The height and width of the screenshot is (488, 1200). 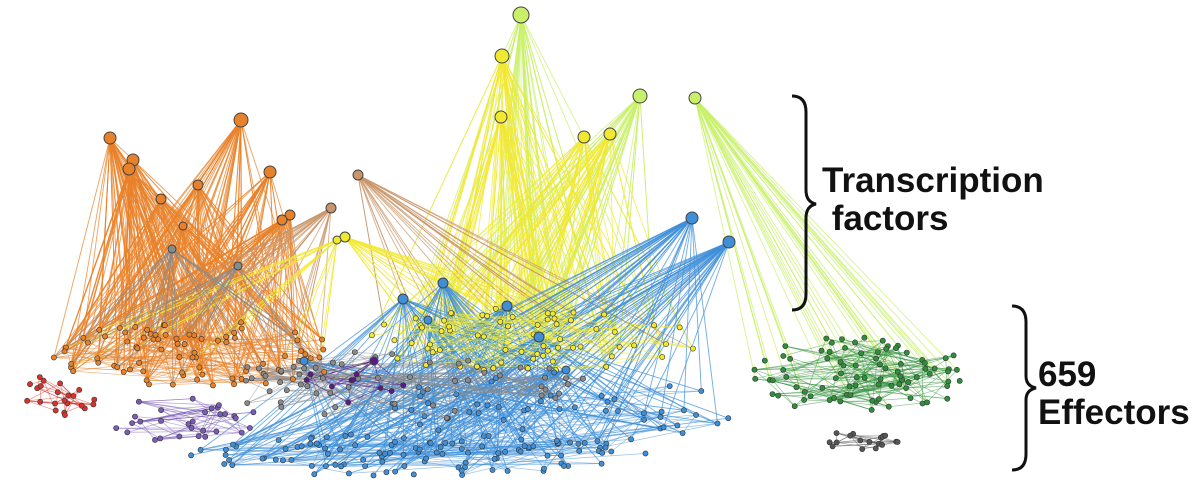 What do you see at coordinates (804, 203) in the screenshot?
I see `transcription-factors-brace` at bounding box center [804, 203].